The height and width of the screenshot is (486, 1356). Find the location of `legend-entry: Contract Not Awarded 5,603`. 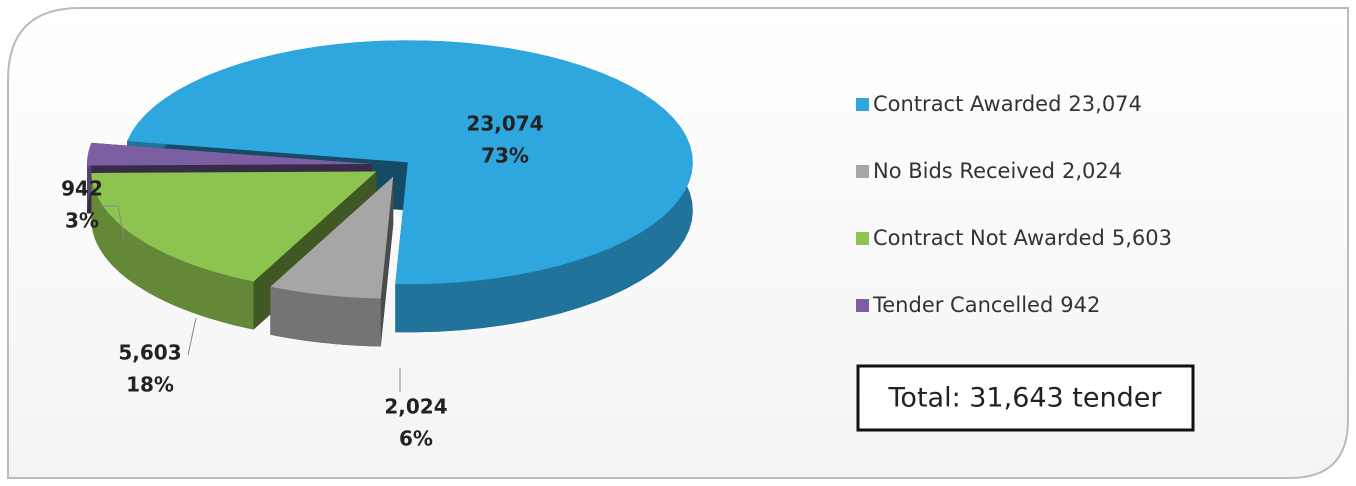

legend-entry: Contract Not Awarded 5,603 is located at coordinates (1022, 238).